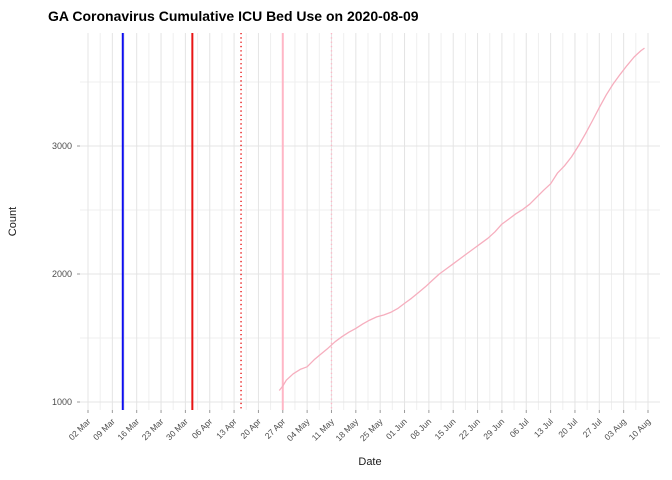 The image size is (672, 480). Describe the element at coordinates (13, 221) in the screenshot. I see `y-axis-title: Count` at that location.